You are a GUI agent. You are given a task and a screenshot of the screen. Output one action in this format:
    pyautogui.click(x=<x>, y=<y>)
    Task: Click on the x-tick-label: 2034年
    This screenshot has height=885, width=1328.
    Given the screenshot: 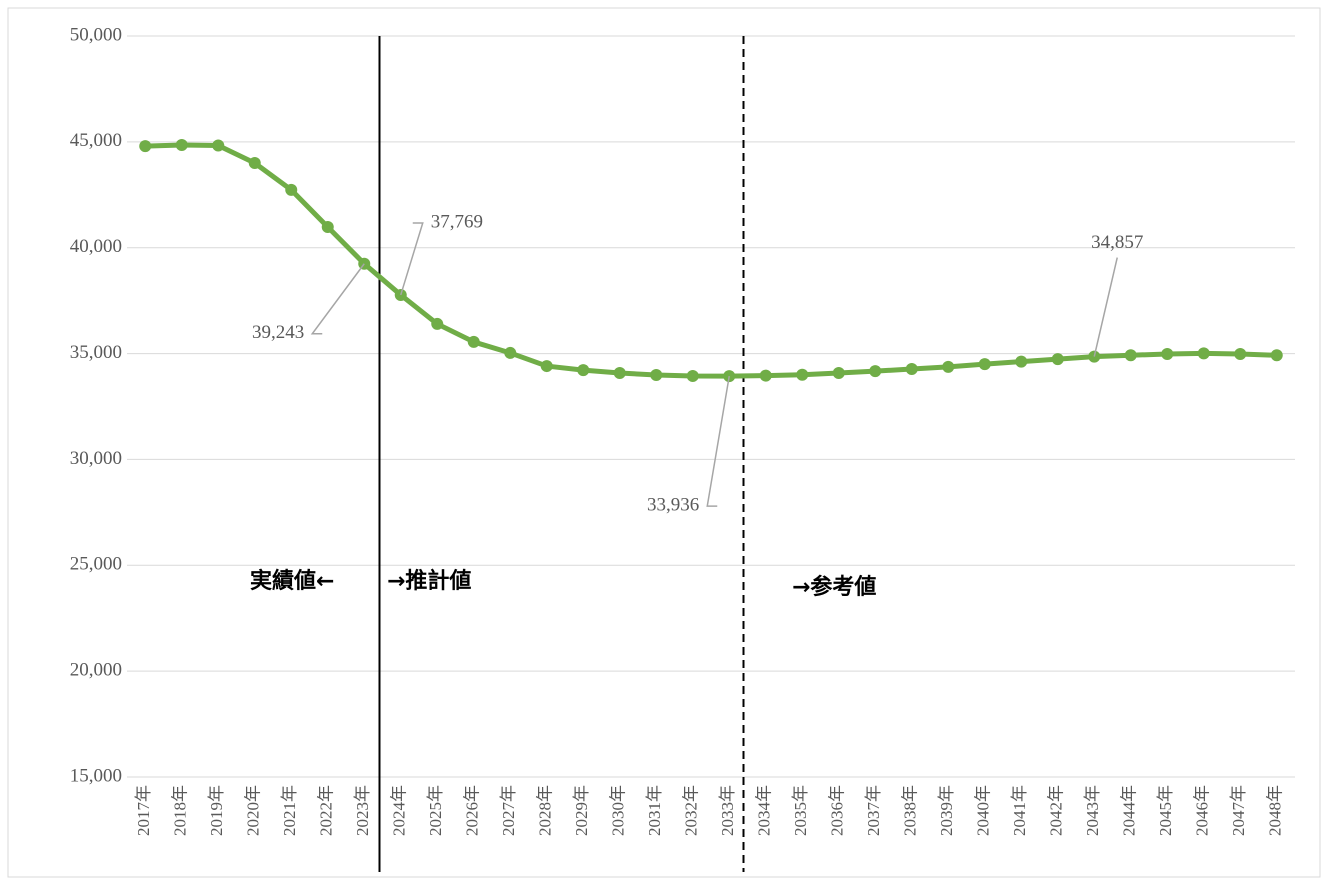 What is the action you would take?
    pyautogui.click(x=764, y=810)
    